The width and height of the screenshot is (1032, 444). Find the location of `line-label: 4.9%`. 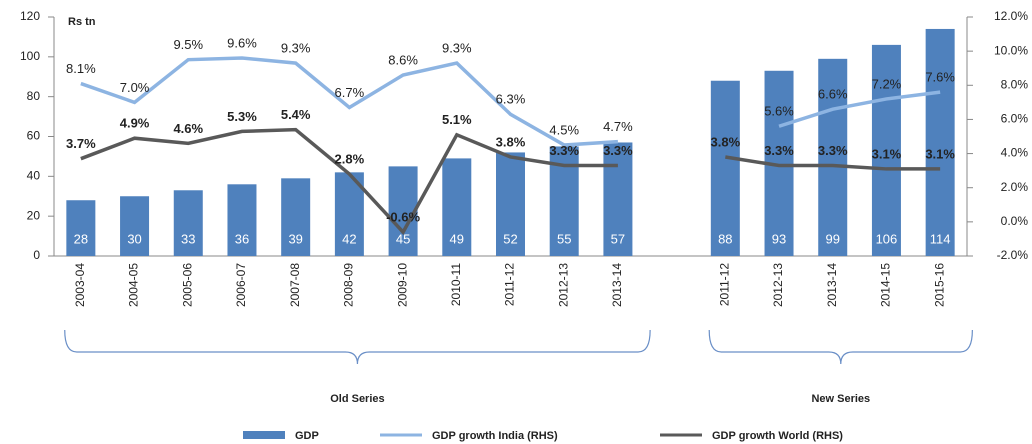

line-label: 4.9% is located at coordinates (135, 123).